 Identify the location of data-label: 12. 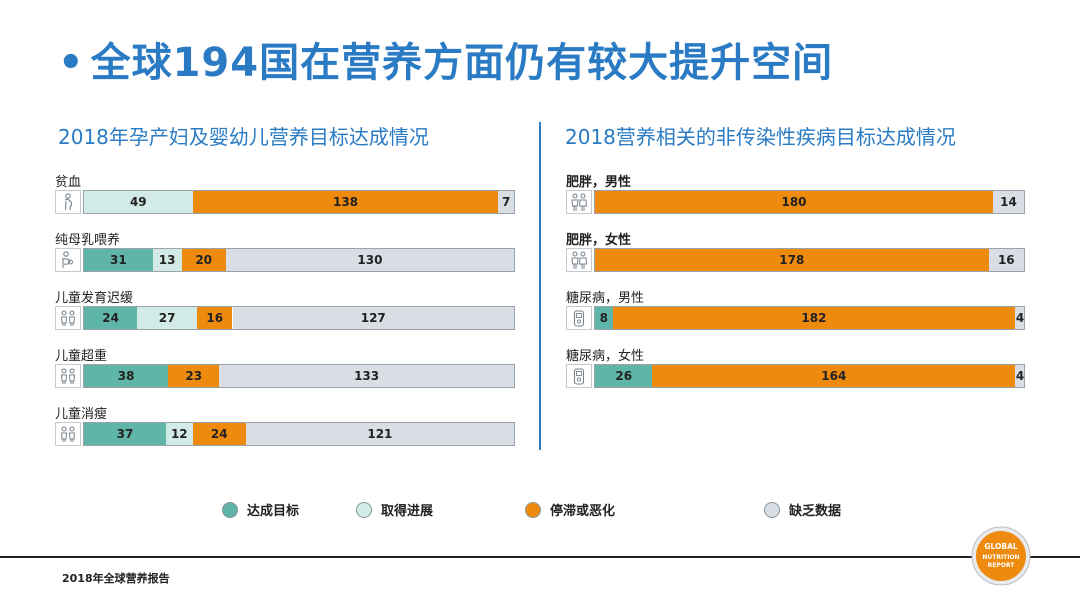
(179, 434).